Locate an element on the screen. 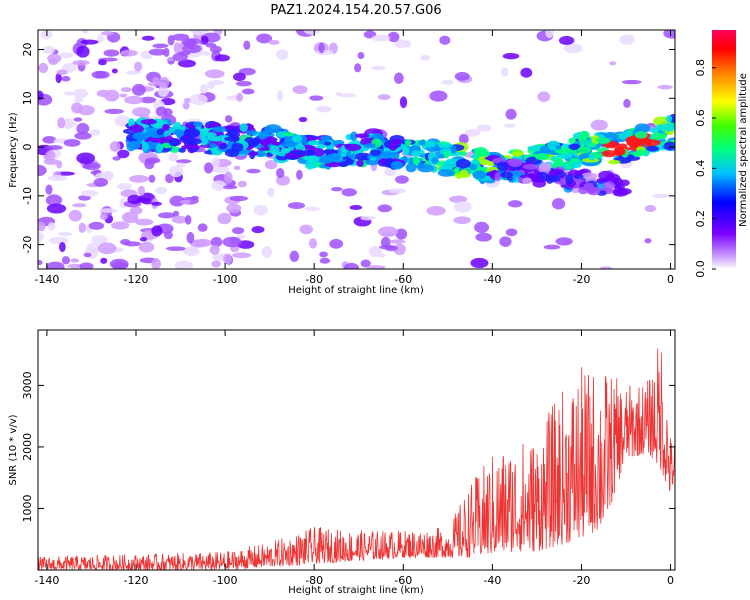 Image resolution: width=750 pixels, height=600 pixels. colorbar-tick-label: 0.2 is located at coordinates (700, 219).